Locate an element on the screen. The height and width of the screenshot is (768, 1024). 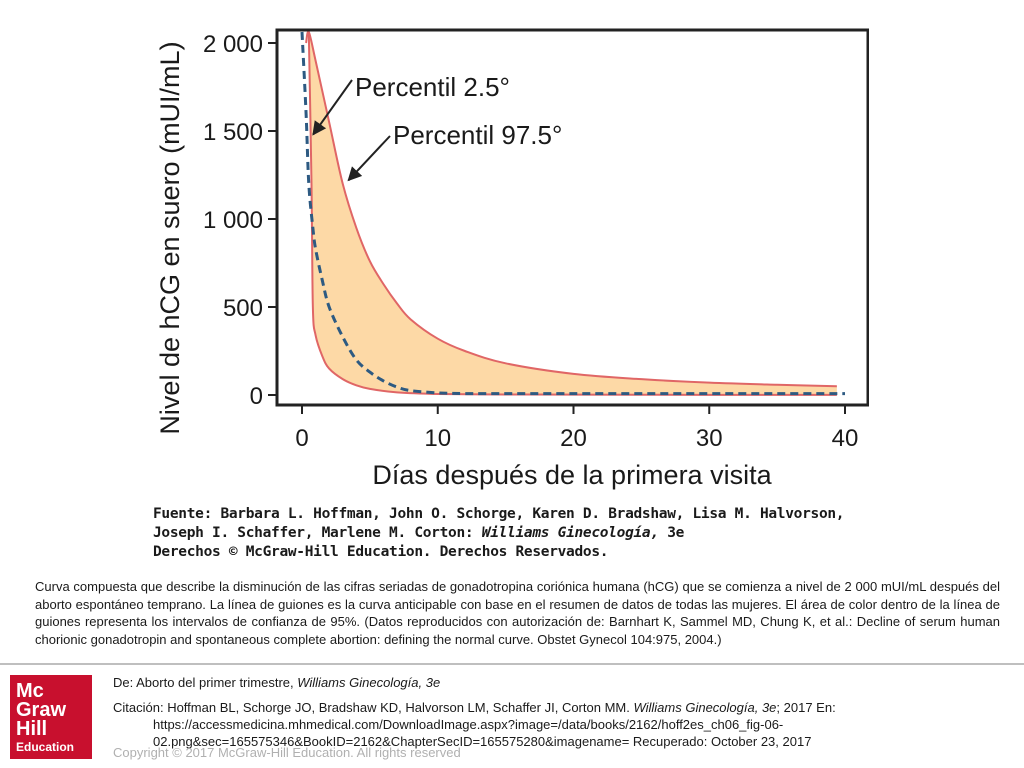
x-axis-label: Días después de la primera visita is located at coordinates (572, 475).